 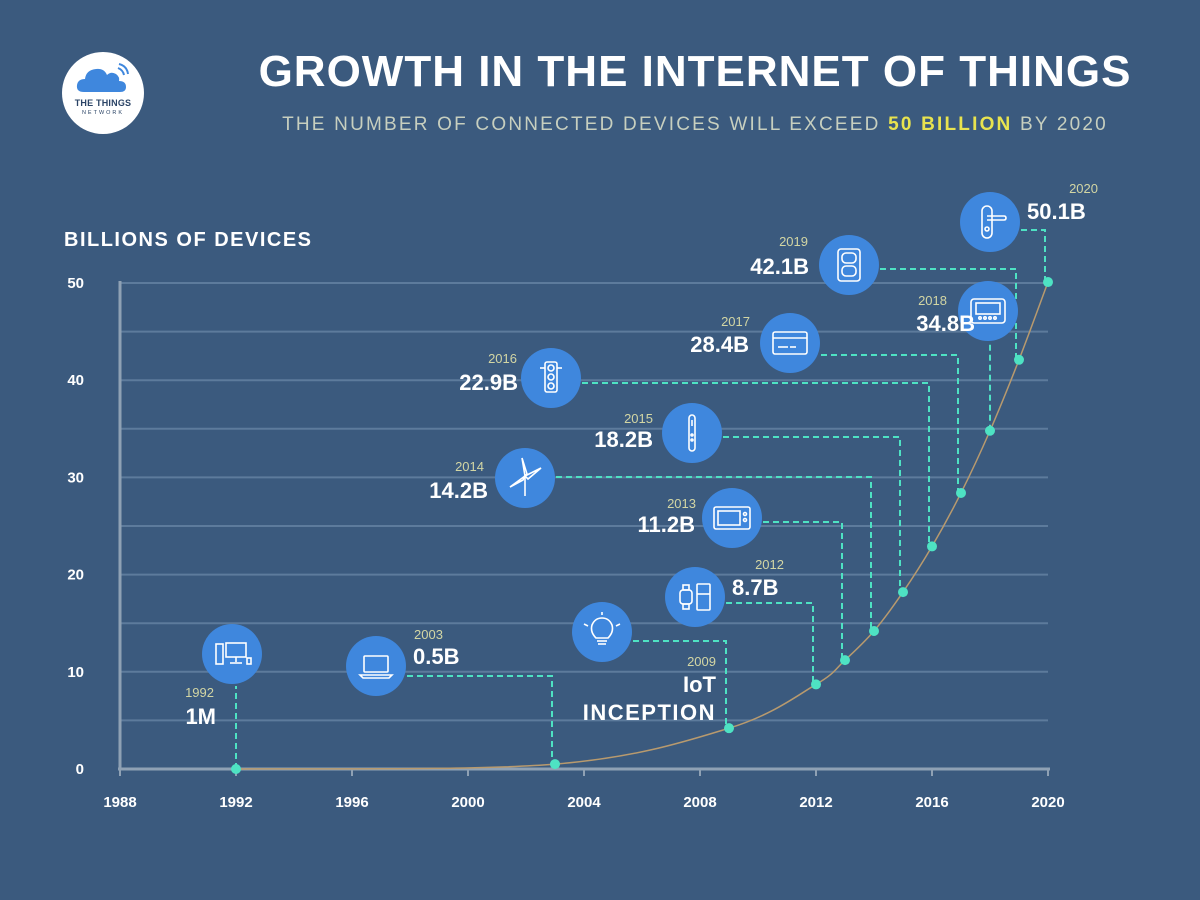 I want to click on leader-line-2019, so click(x=948, y=314).